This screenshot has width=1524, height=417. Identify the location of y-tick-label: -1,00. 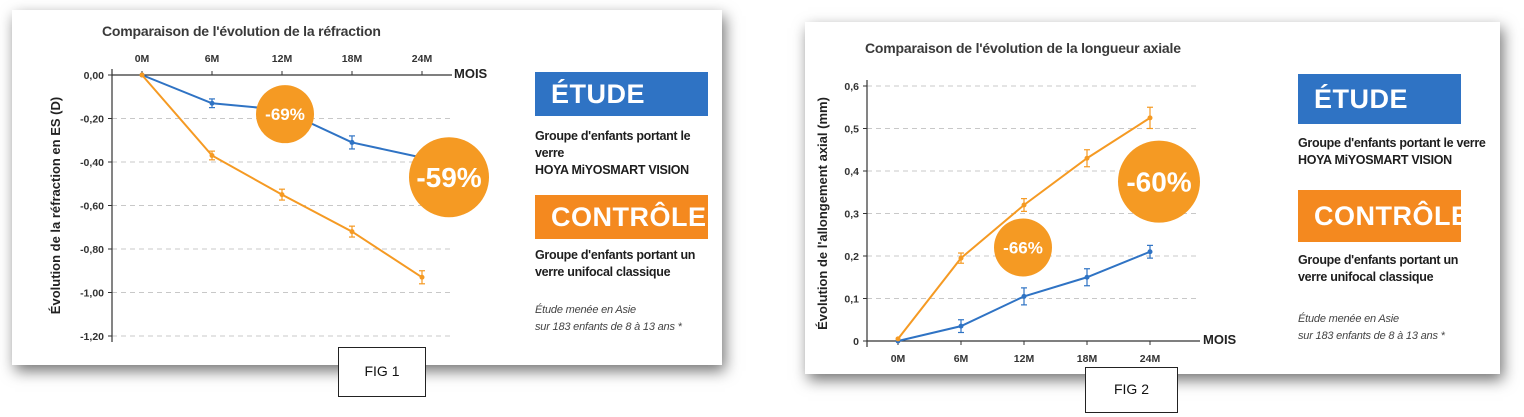
(92, 294).